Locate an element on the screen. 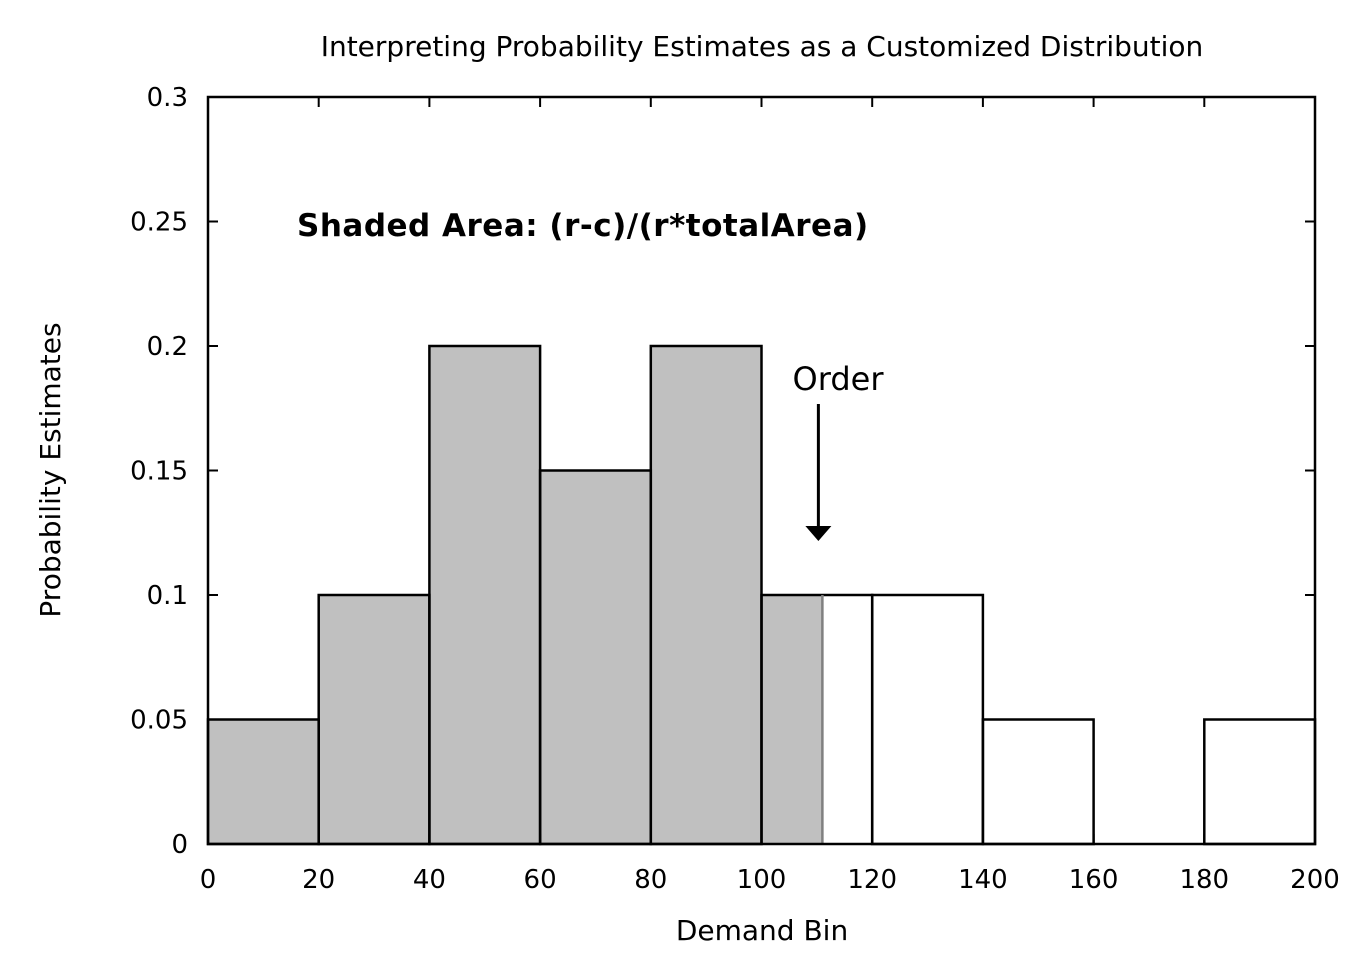 This screenshot has height=968, width=1372. y-tick-label-2: 0.1 is located at coordinates (167, 596).